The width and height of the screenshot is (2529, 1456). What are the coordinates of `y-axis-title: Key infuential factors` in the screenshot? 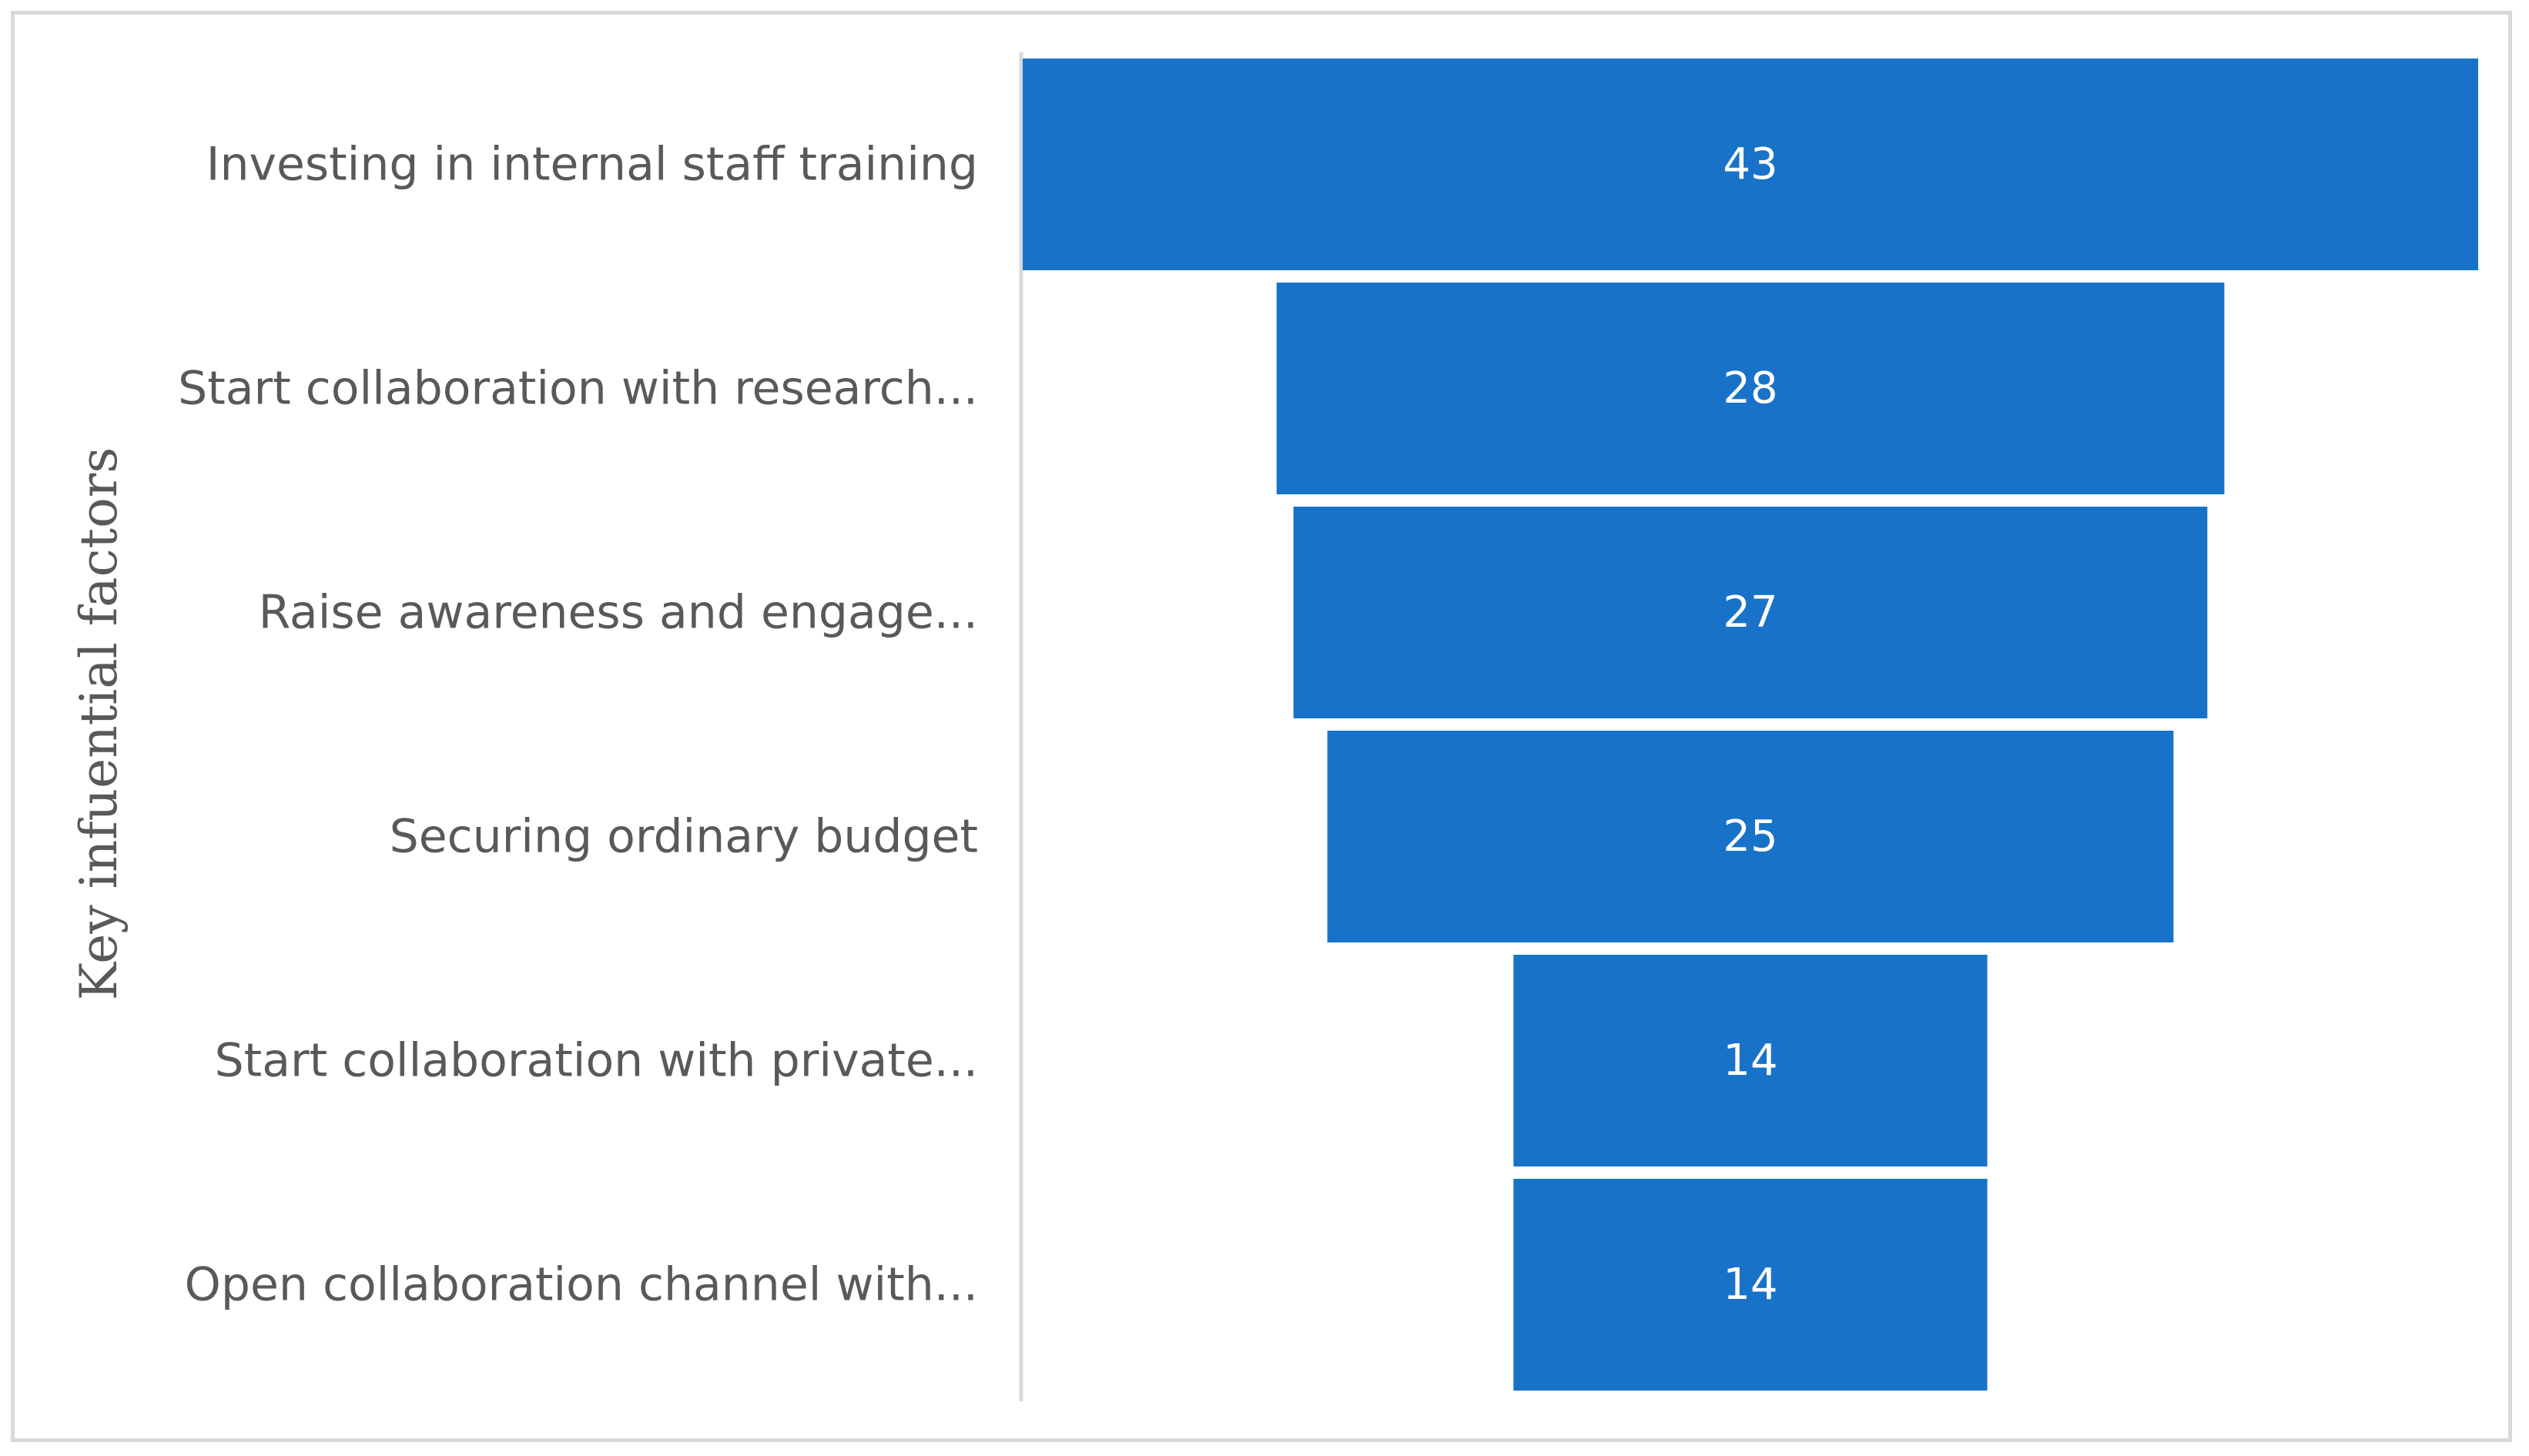 It's located at (99, 723).